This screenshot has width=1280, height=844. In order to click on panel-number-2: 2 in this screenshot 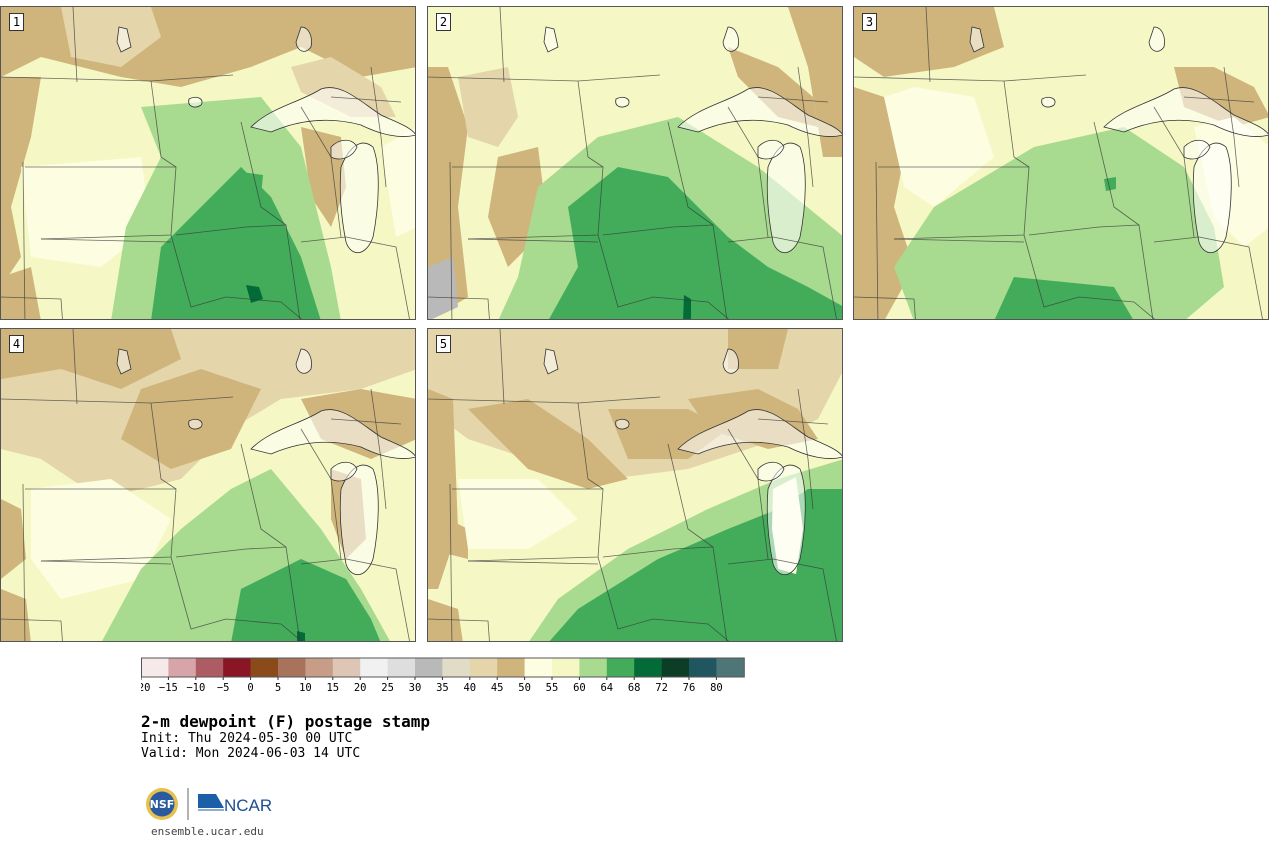, I will do `click(443, 22)`.